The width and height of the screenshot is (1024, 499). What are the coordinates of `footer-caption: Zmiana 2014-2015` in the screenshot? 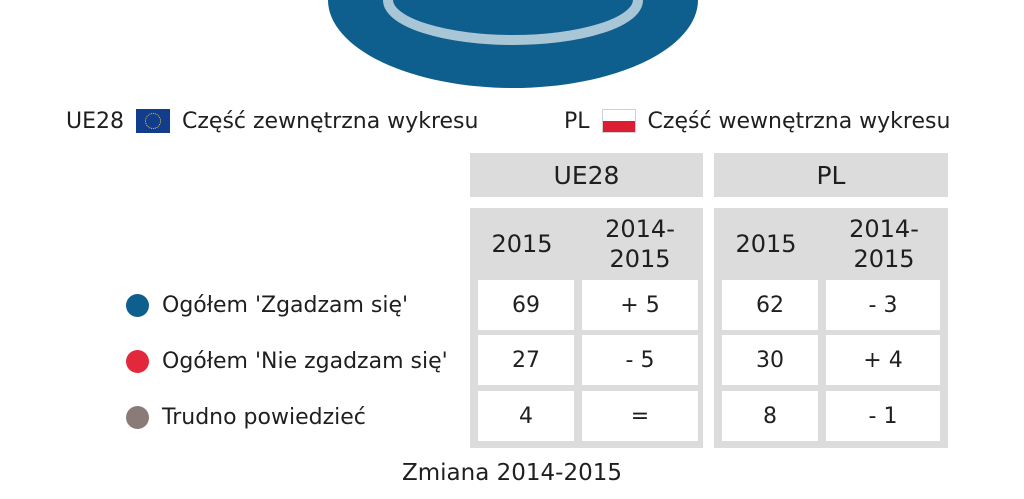 It's located at (512, 473).